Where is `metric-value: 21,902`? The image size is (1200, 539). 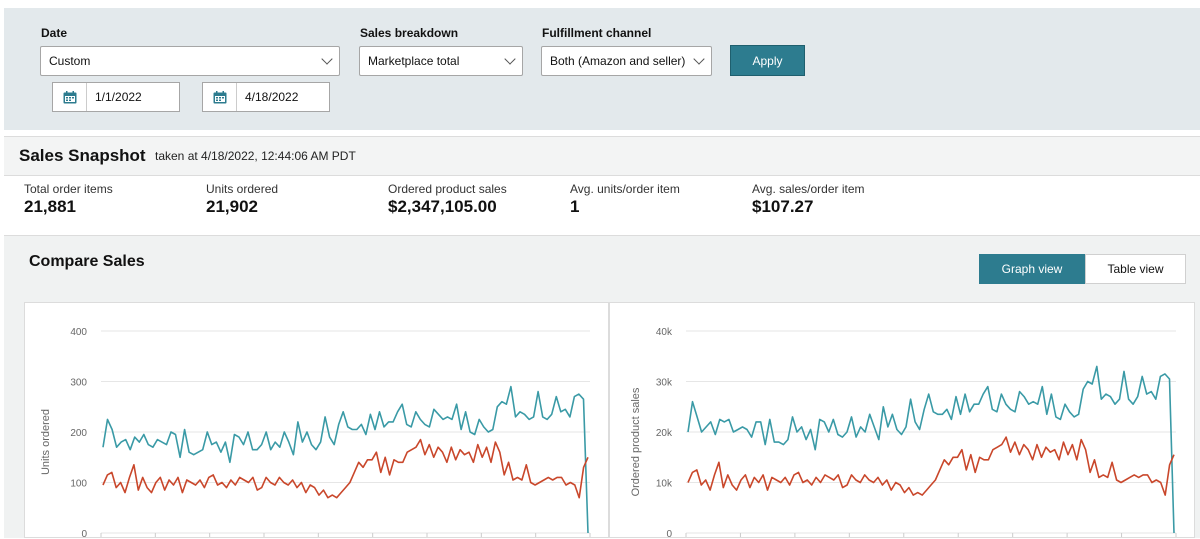
metric-value: 21,902 is located at coordinates (232, 206).